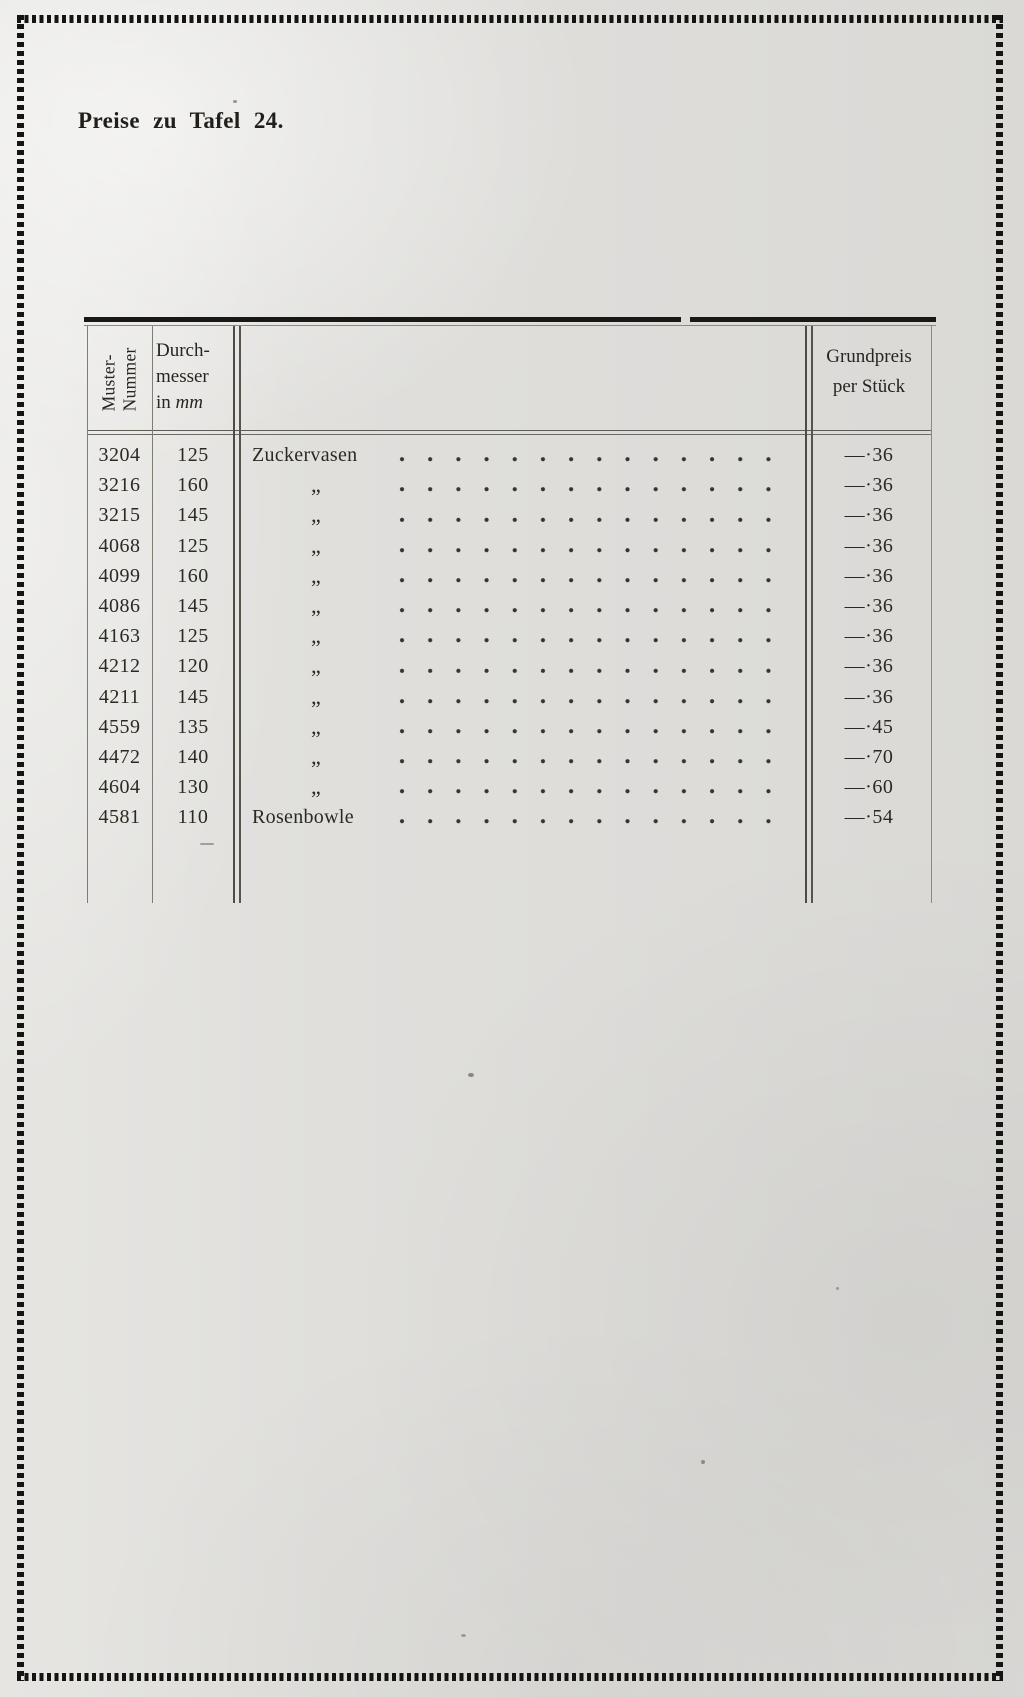 This screenshot has width=1024, height=1697. I want to click on table-row: 4472 140 „ —·70, so click(509, 757).